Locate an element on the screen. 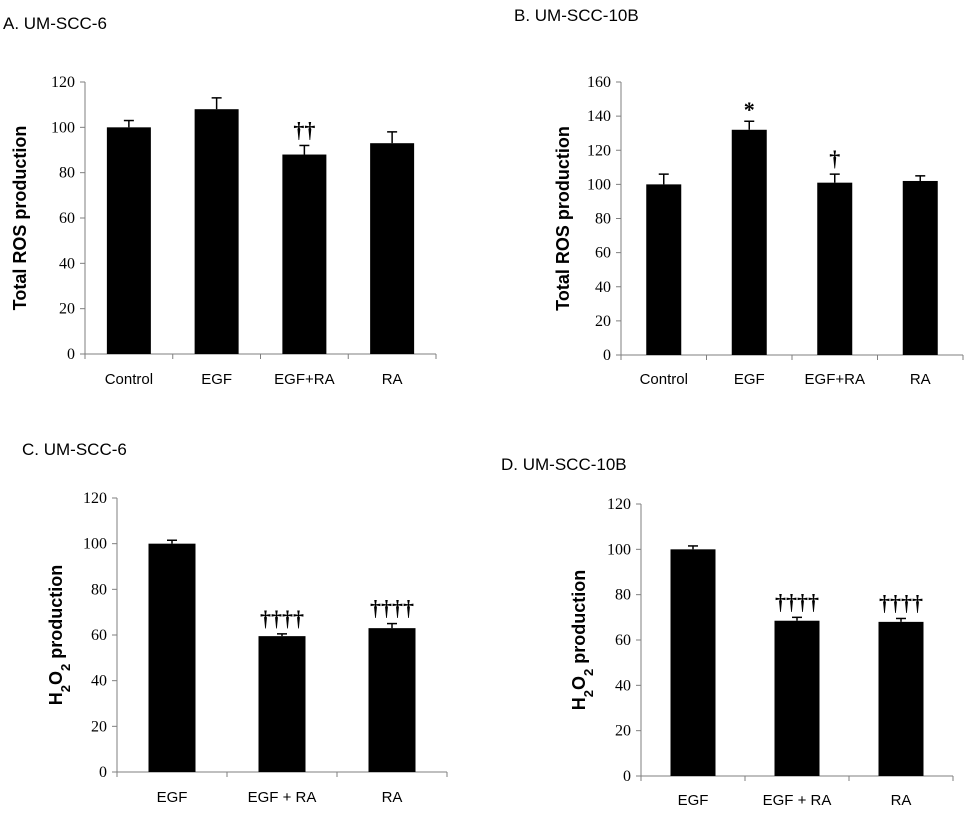 This screenshot has width=979, height=818. panel-b-y-tick-label: 100 is located at coordinates (599, 184).